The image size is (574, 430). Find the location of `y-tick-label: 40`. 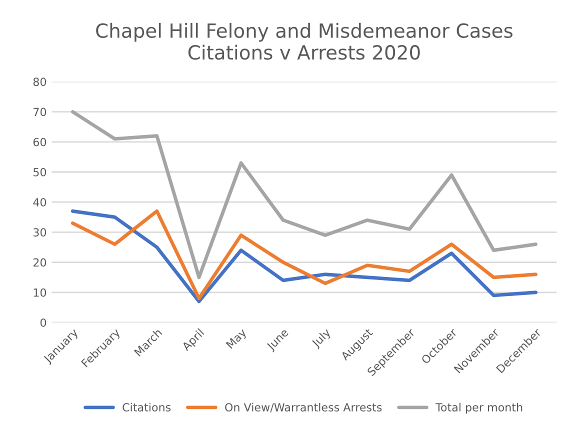

y-tick-label: 40 is located at coordinates (39, 202).